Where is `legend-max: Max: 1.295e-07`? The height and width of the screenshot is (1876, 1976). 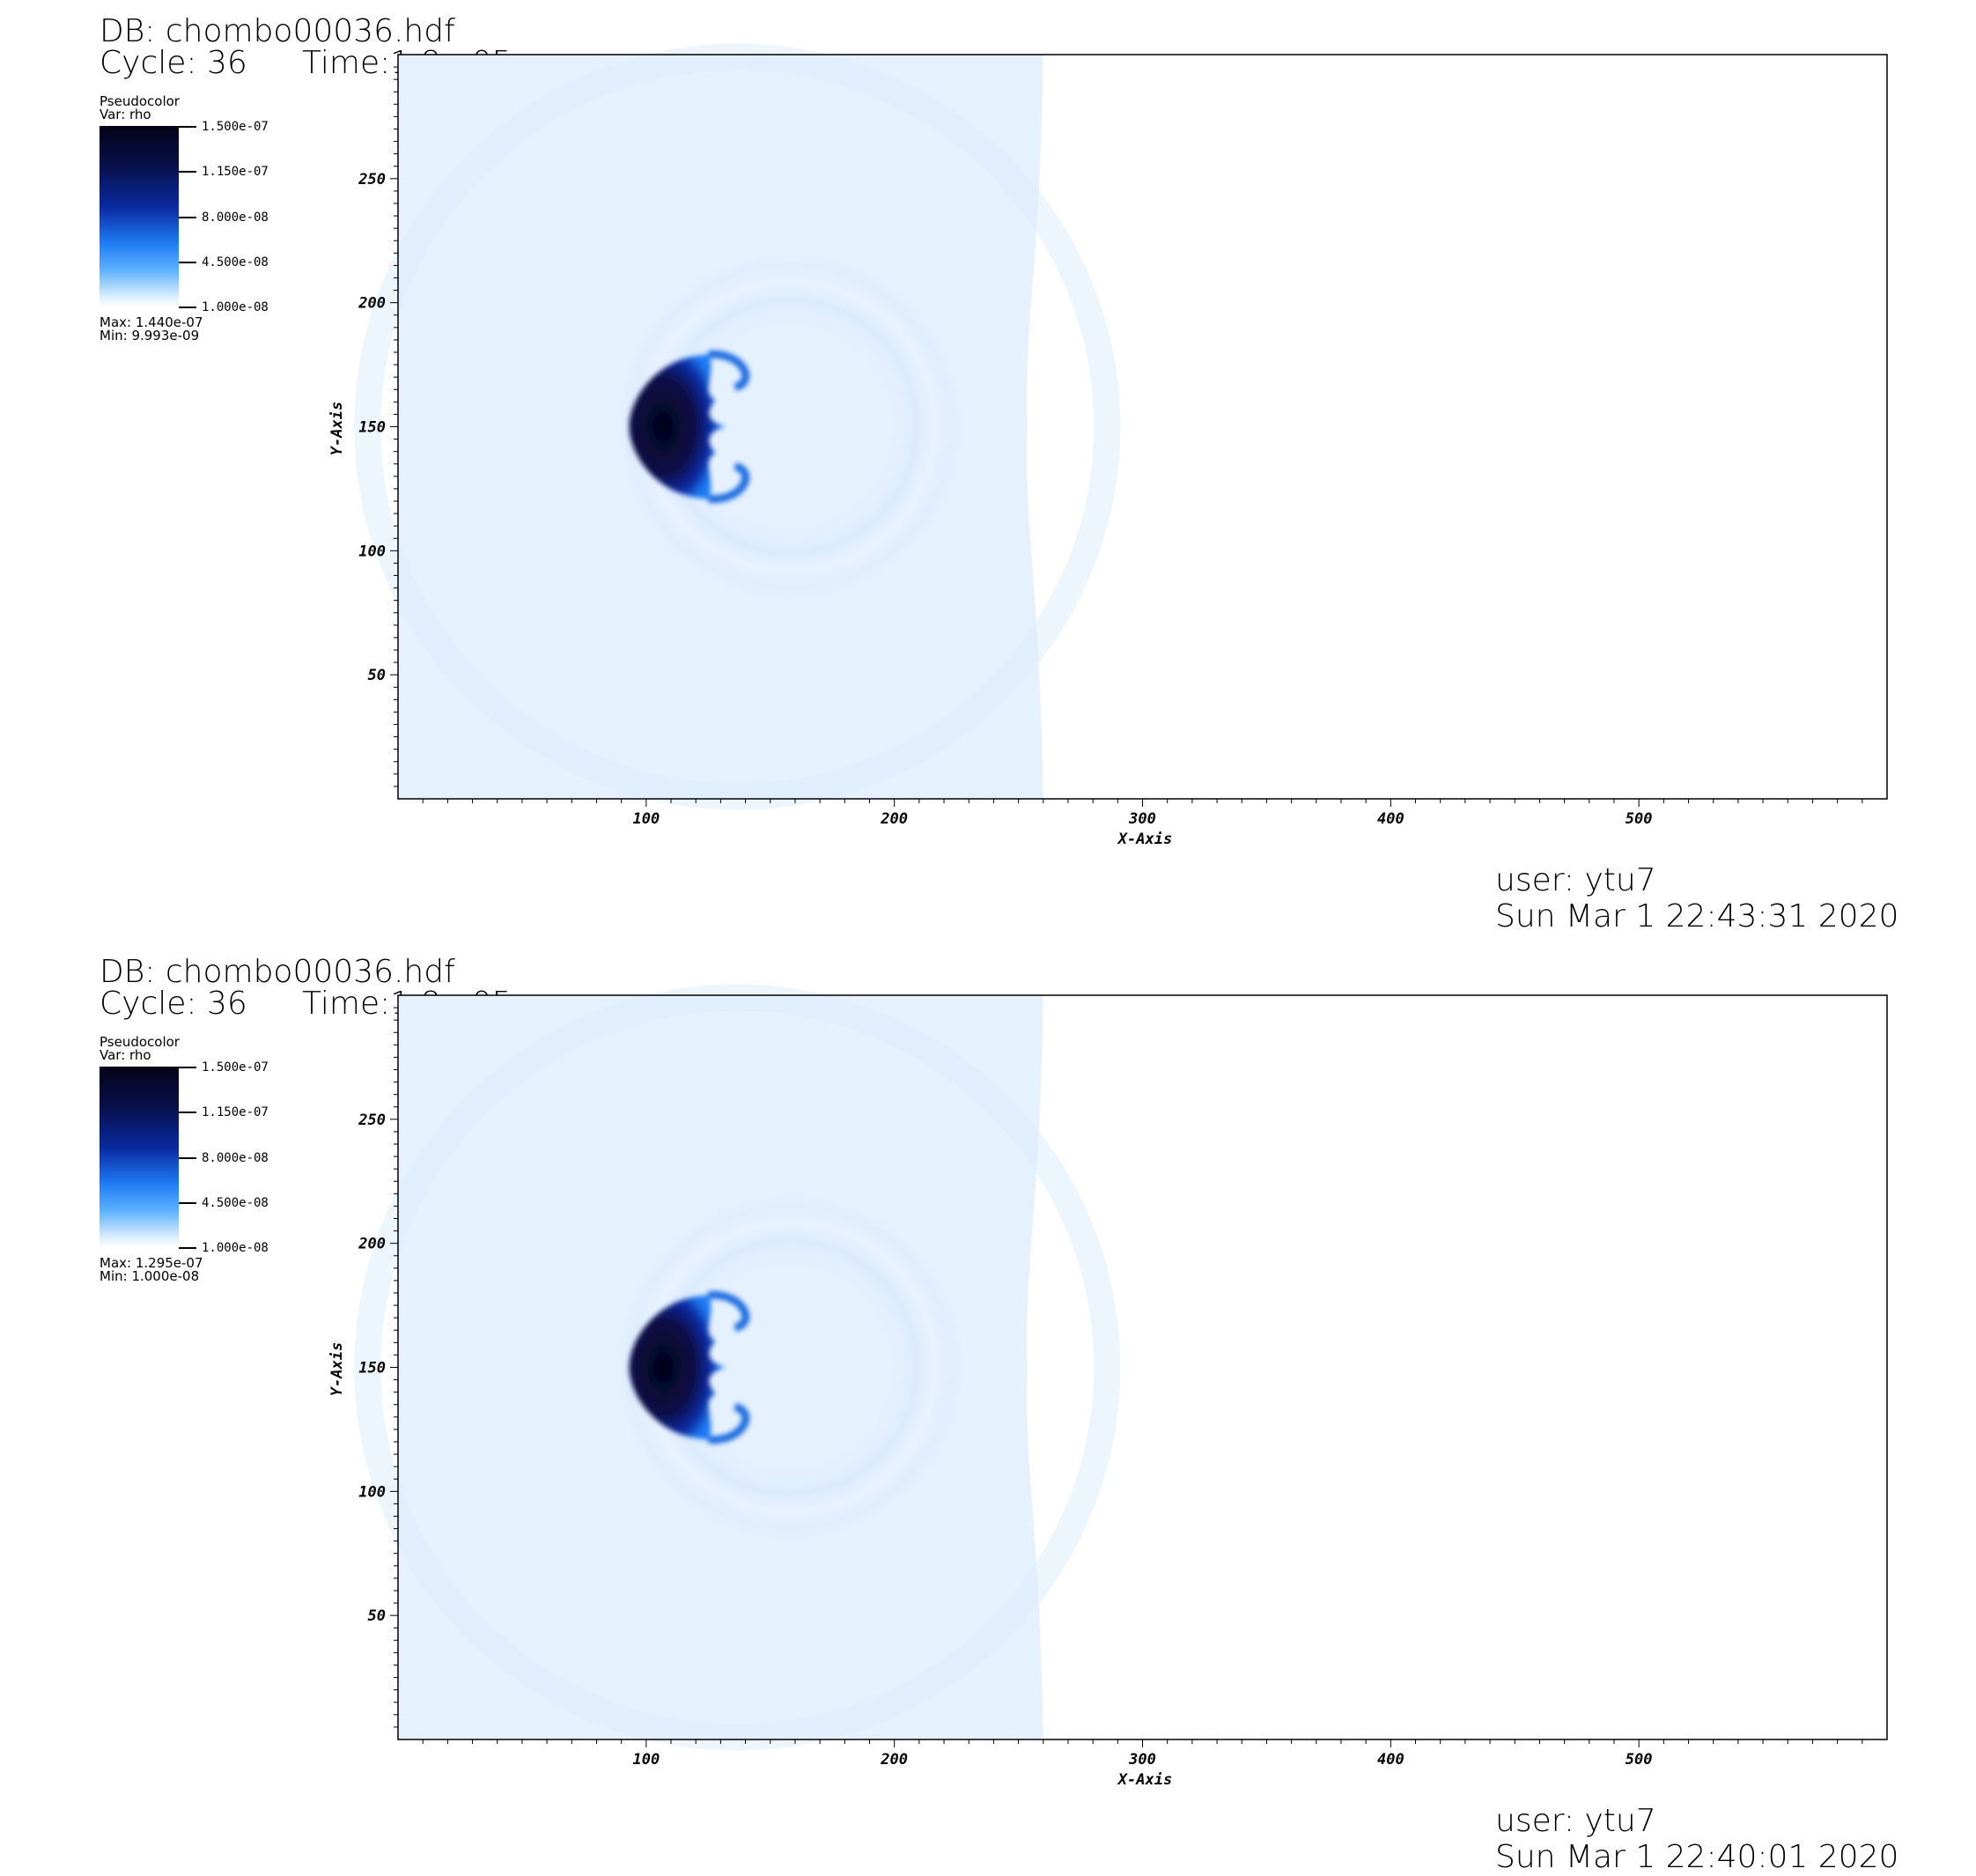 legend-max: Max: 1.295e-07 is located at coordinates (151, 1263).